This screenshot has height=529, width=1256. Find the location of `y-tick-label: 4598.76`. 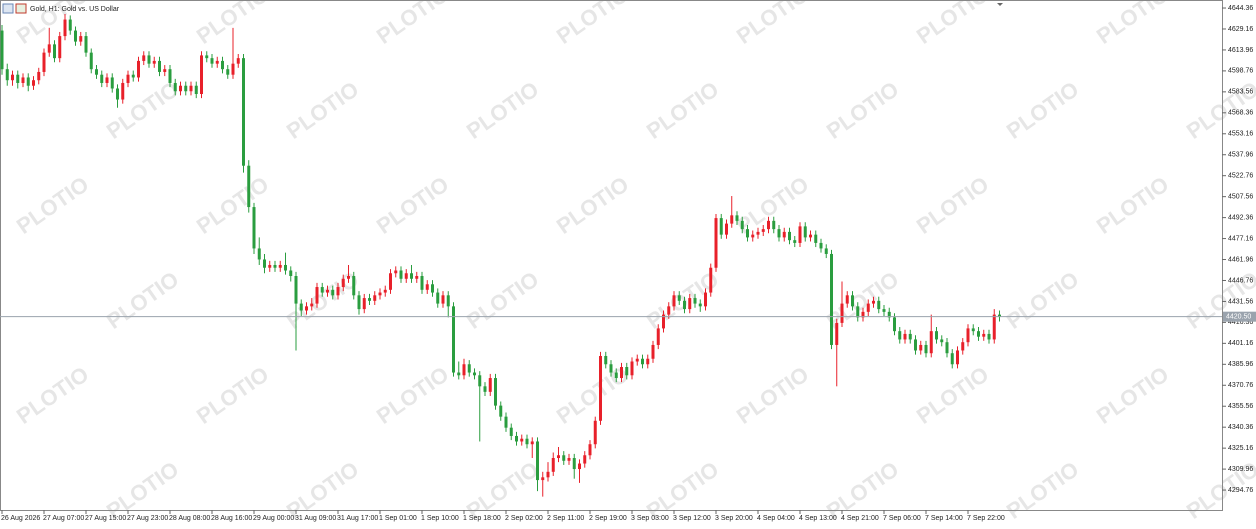

y-tick-label: 4598.76 is located at coordinates (1240, 71).